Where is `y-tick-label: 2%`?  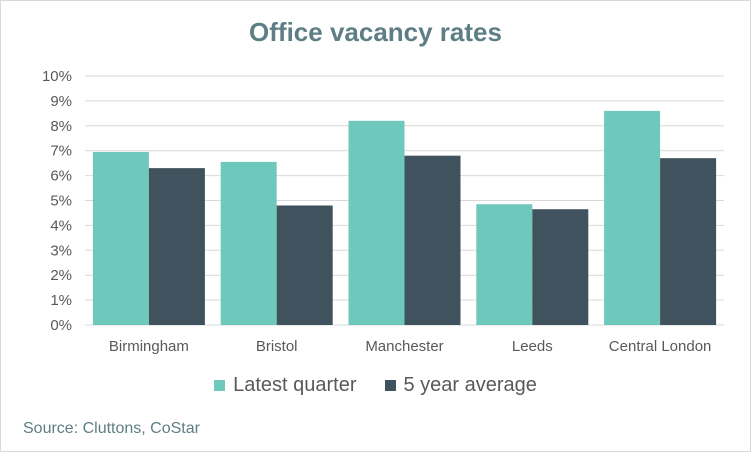 y-tick-label: 2% is located at coordinates (61, 275).